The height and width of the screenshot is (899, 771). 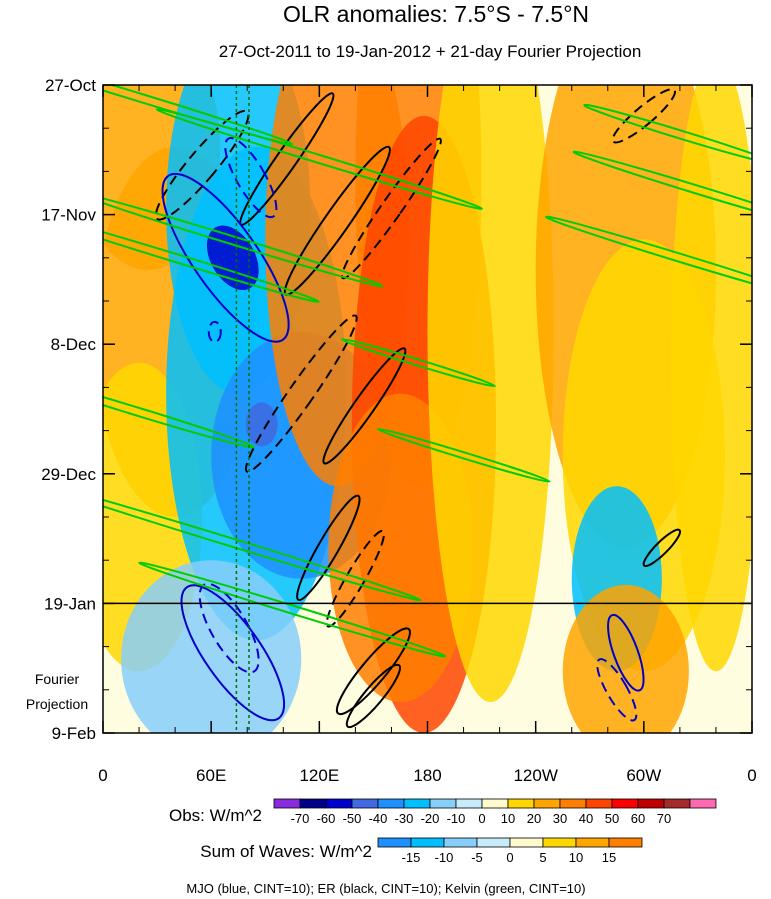 What do you see at coordinates (70, 603) in the screenshot?
I see `y-tick-label-19-jan: 19-Jan` at bounding box center [70, 603].